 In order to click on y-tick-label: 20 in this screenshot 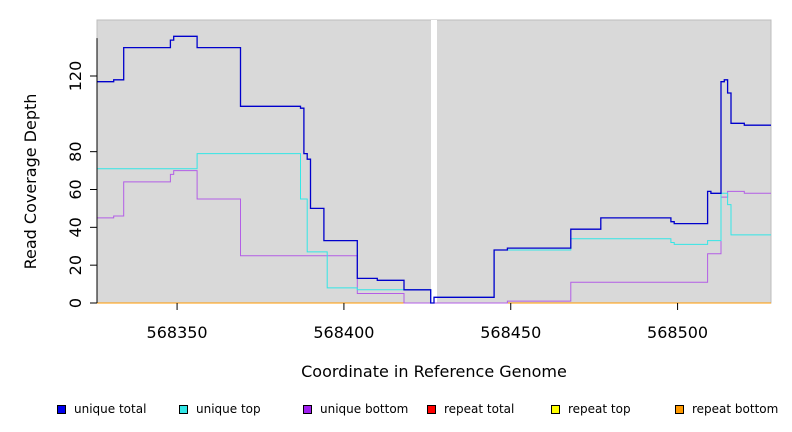, I will do `click(75, 265)`.